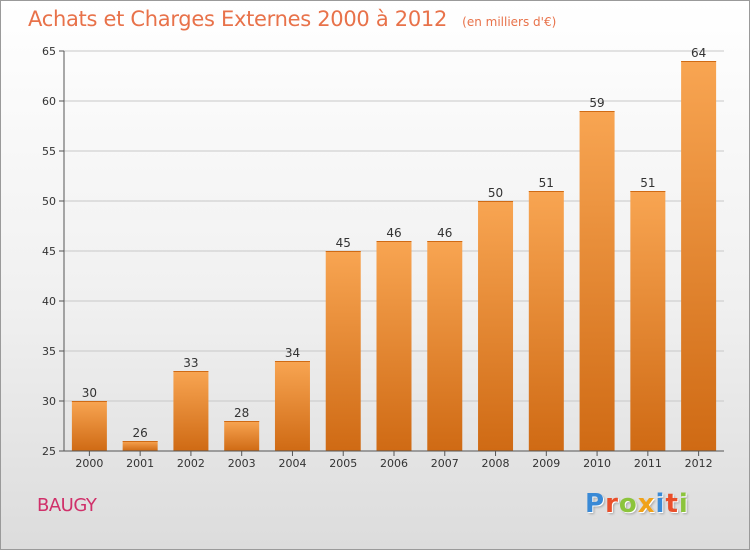 The image size is (750, 550). What do you see at coordinates (49, 101) in the screenshot?
I see `y-tick-label: 60` at bounding box center [49, 101].